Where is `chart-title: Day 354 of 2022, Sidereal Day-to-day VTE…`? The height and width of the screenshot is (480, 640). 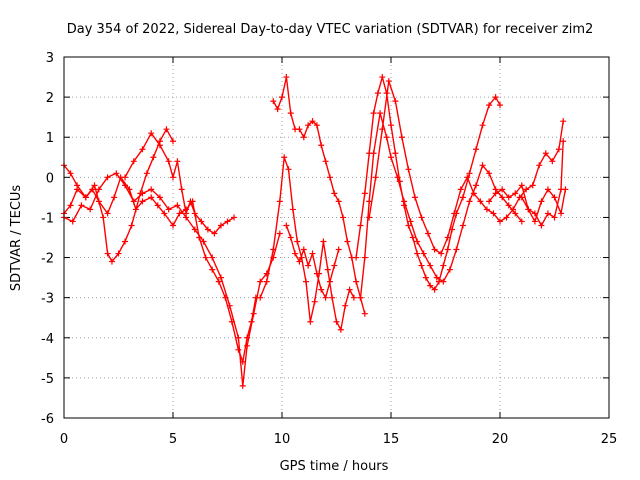
chart-title: Day 354 of 2022, Sidereal Day-to-day VTE… is located at coordinates (330, 29).